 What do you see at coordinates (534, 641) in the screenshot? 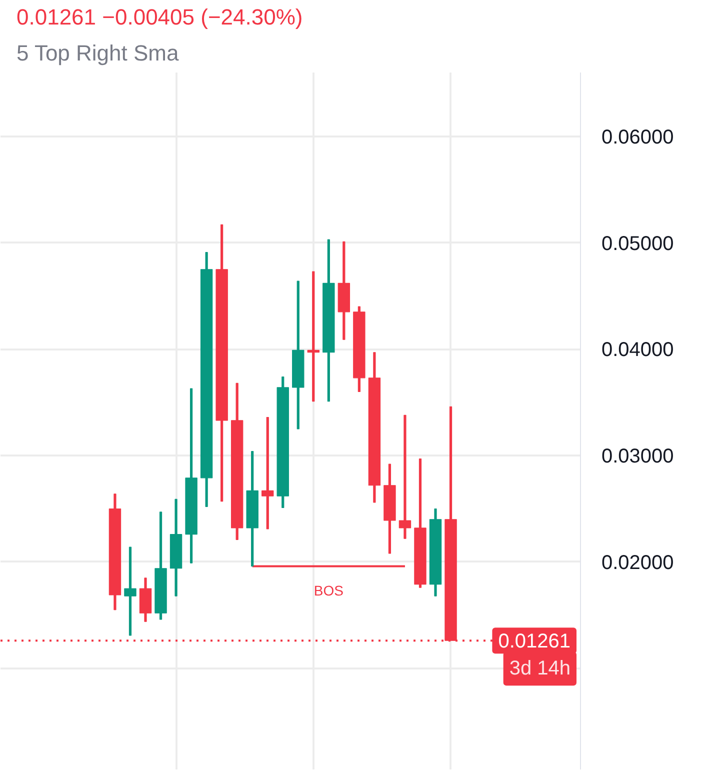
I see `ref-line-label: 0.01261` at bounding box center [534, 641].